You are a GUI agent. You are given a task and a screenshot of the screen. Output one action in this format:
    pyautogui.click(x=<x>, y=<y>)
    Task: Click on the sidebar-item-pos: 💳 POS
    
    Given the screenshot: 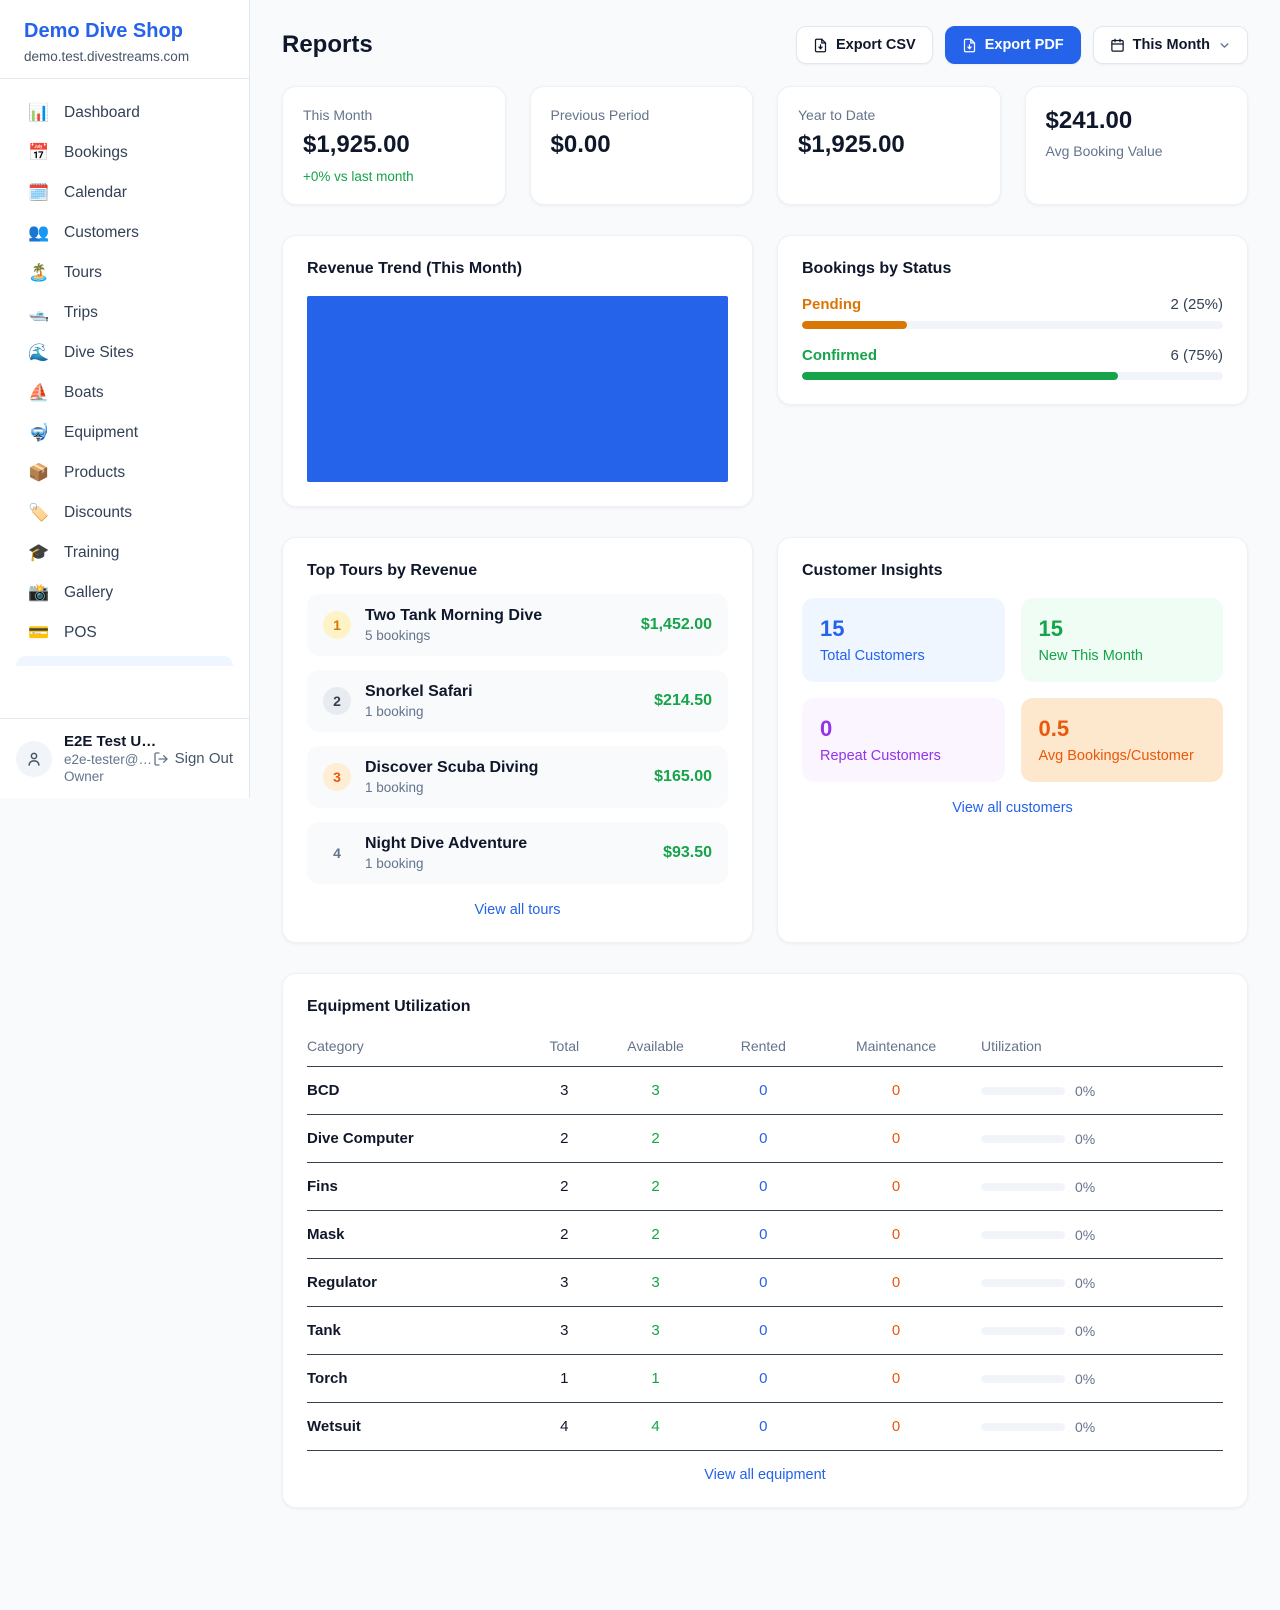 What is the action you would take?
    pyautogui.click(x=124, y=633)
    